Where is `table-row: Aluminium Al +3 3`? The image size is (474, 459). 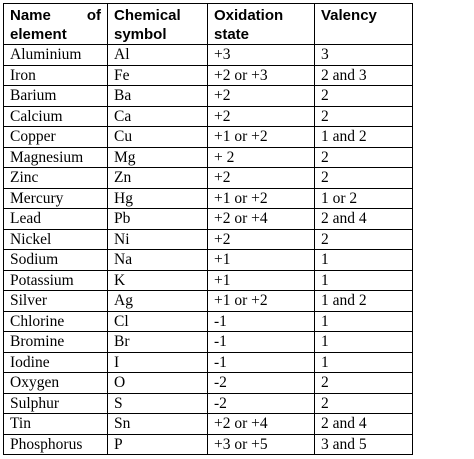
table-row: Aluminium Al +3 3 is located at coordinates (208, 55).